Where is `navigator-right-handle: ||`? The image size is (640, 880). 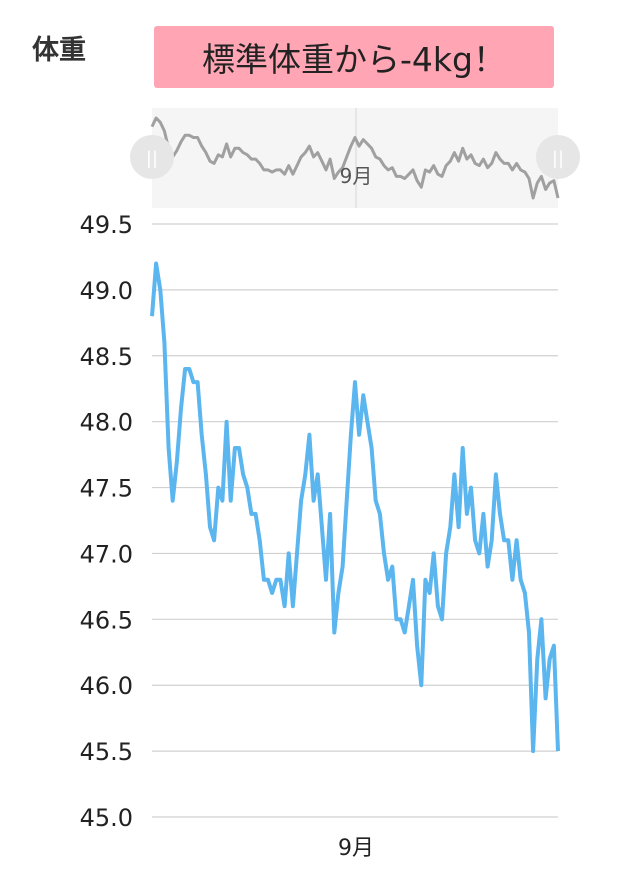
navigator-right-handle: || is located at coordinates (558, 157).